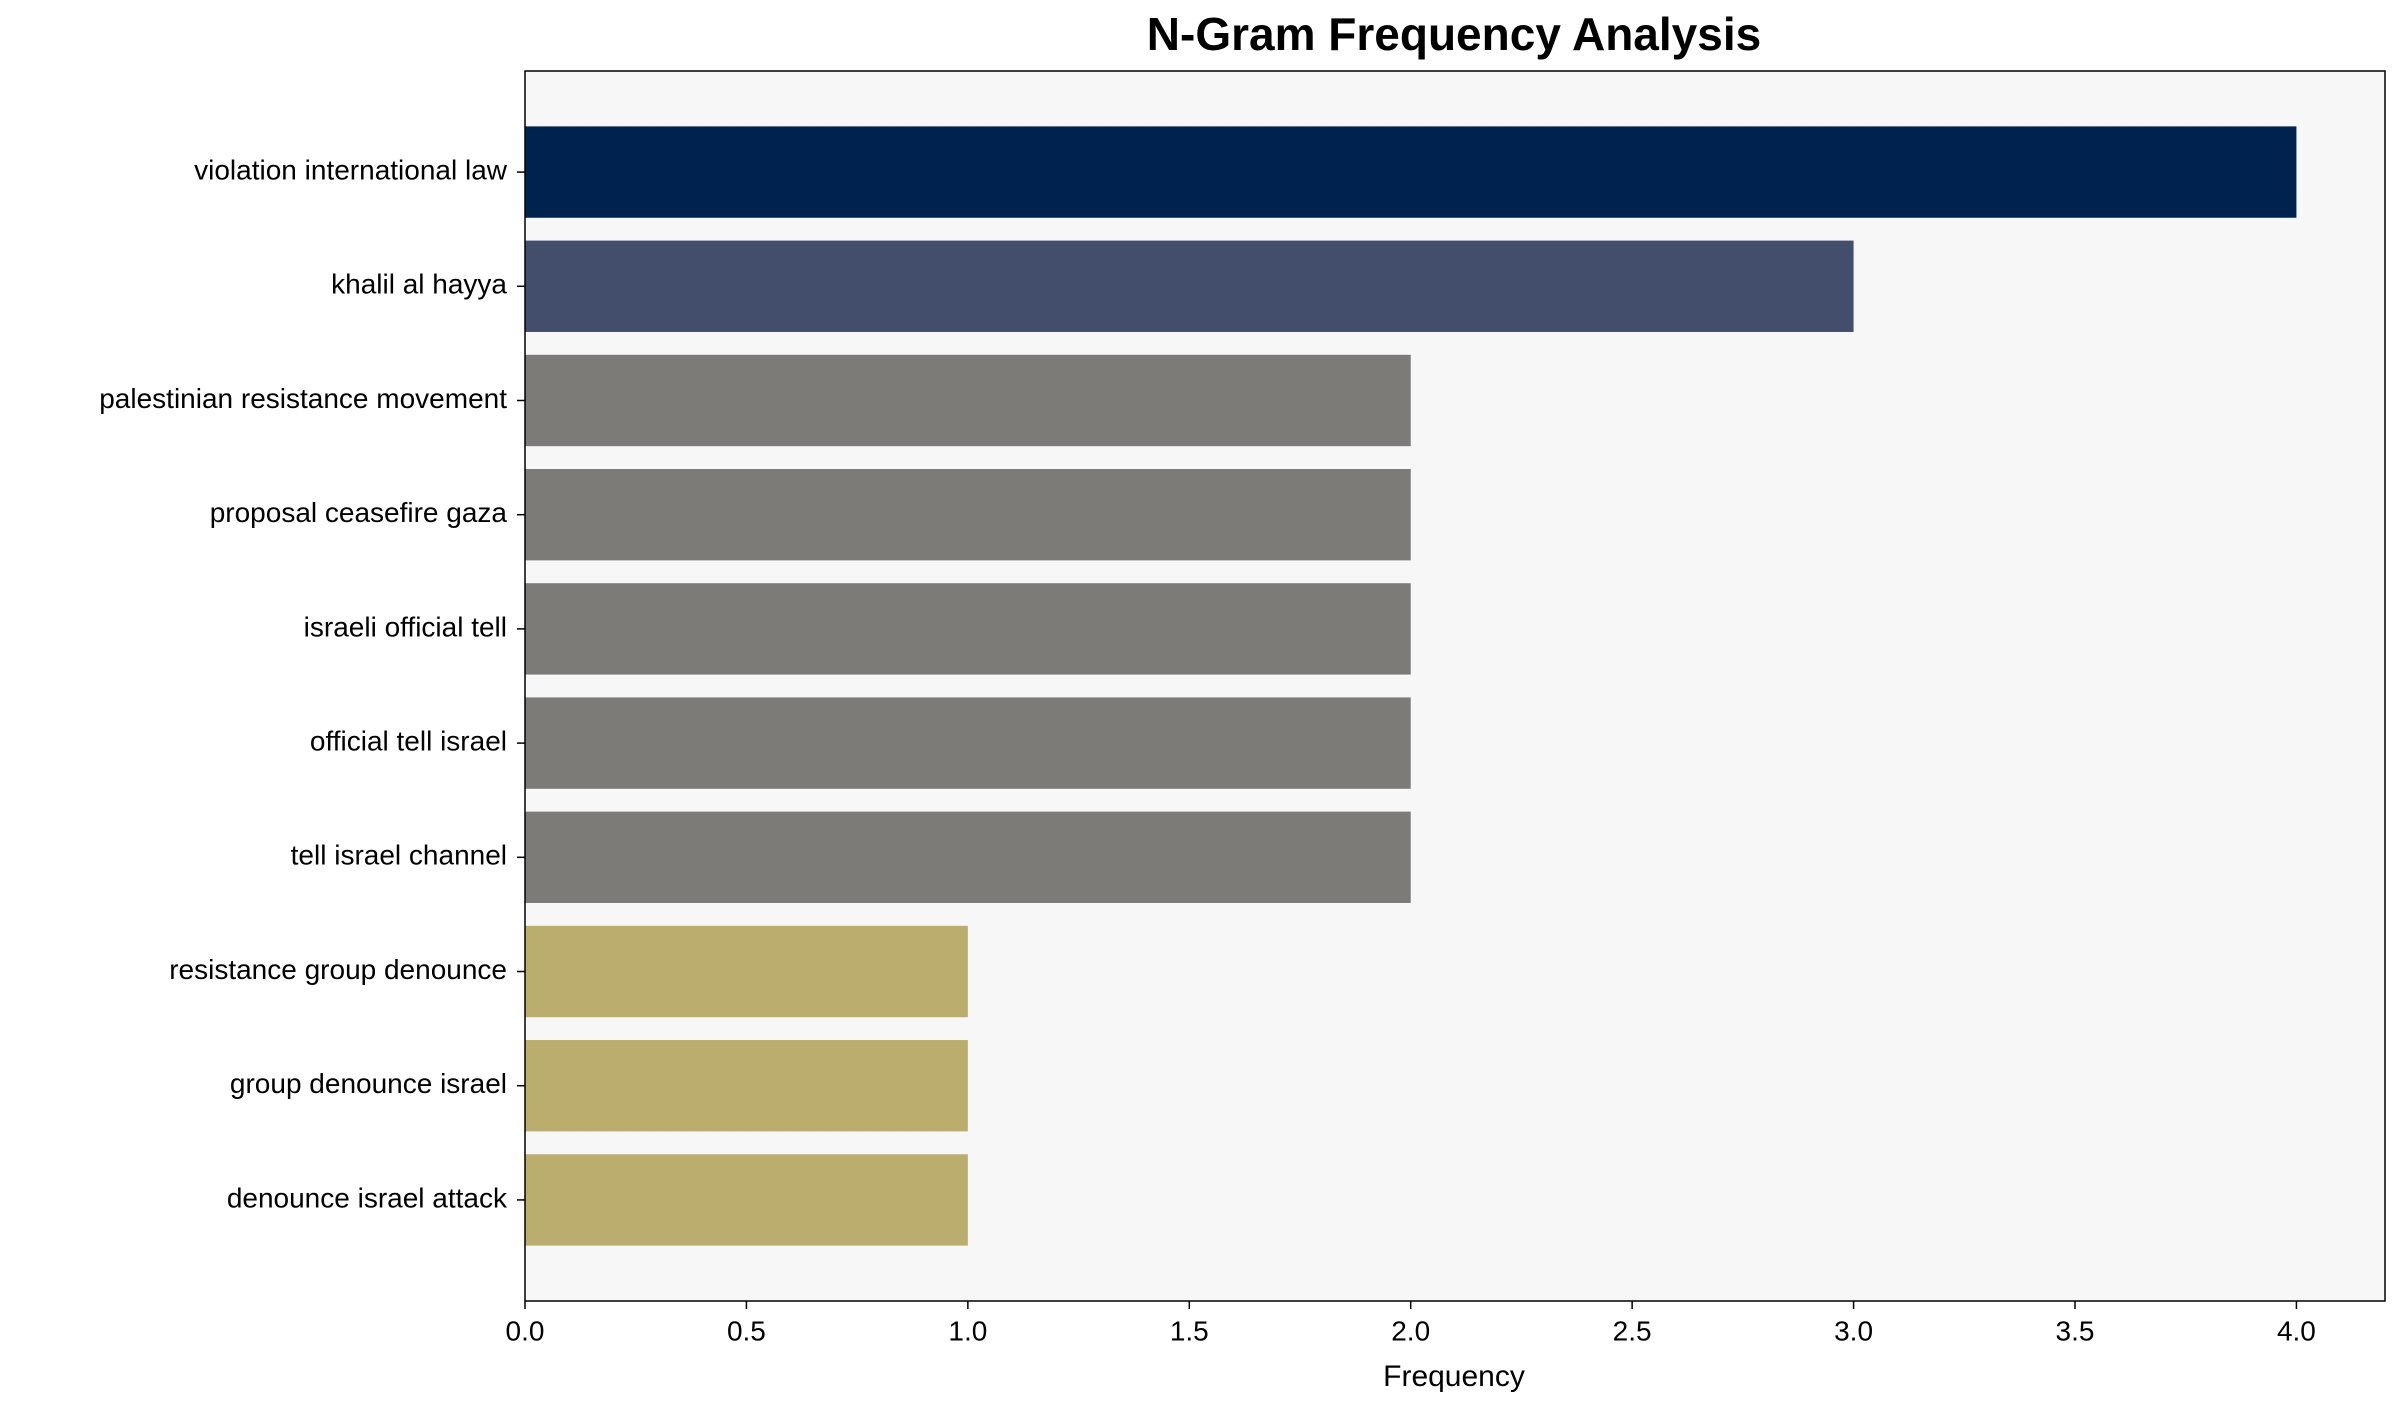 The height and width of the screenshot is (1414, 2405). I want to click on x-tick-label: 4.0, so click(2296, 1330).